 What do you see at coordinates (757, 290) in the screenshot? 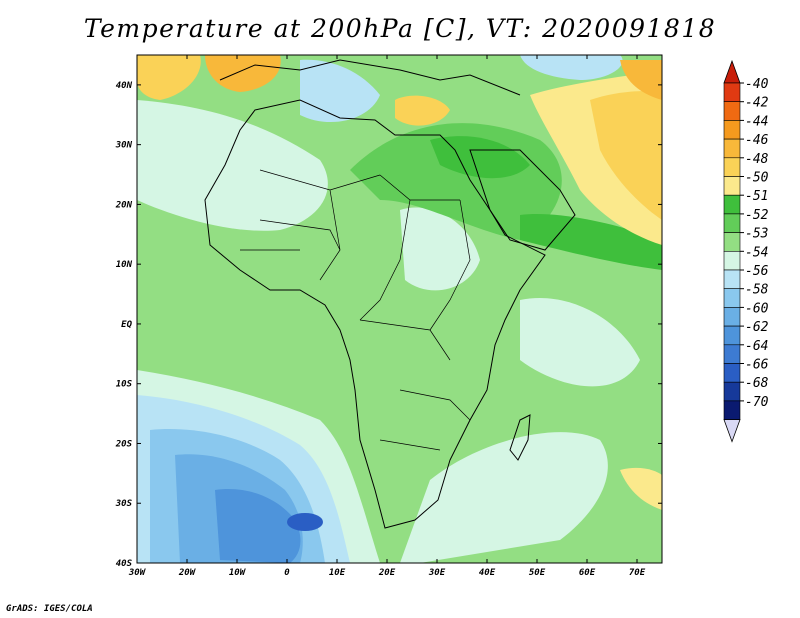
I see `colorbar-label: -58` at bounding box center [757, 290].